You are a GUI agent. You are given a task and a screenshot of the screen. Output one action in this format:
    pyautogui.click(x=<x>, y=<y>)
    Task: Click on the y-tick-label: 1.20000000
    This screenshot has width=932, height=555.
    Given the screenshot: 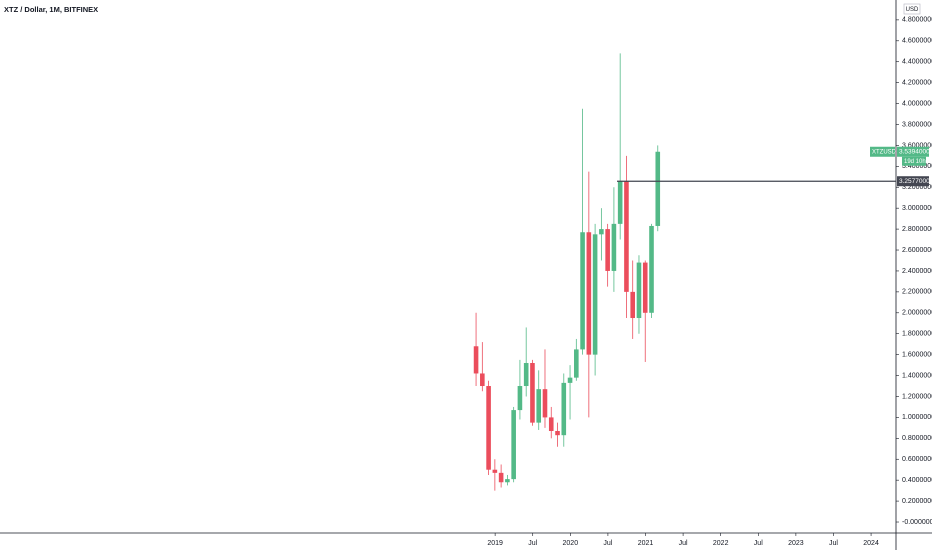 What is the action you would take?
    pyautogui.click(x=917, y=396)
    